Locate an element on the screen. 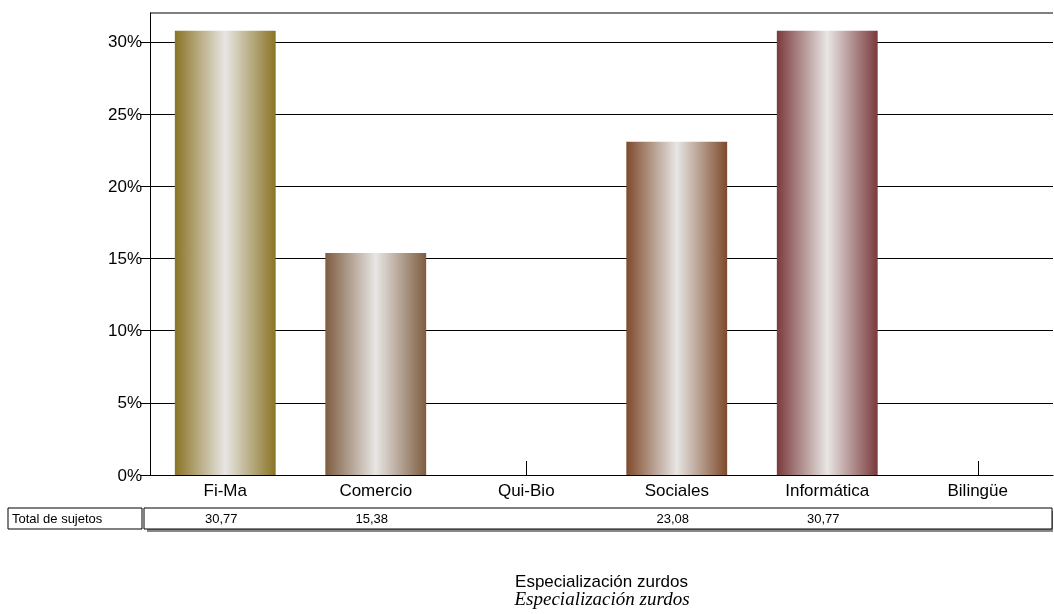 The height and width of the screenshot is (614, 1054). y-tick-label: 0% is located at coordinates (129, 475).